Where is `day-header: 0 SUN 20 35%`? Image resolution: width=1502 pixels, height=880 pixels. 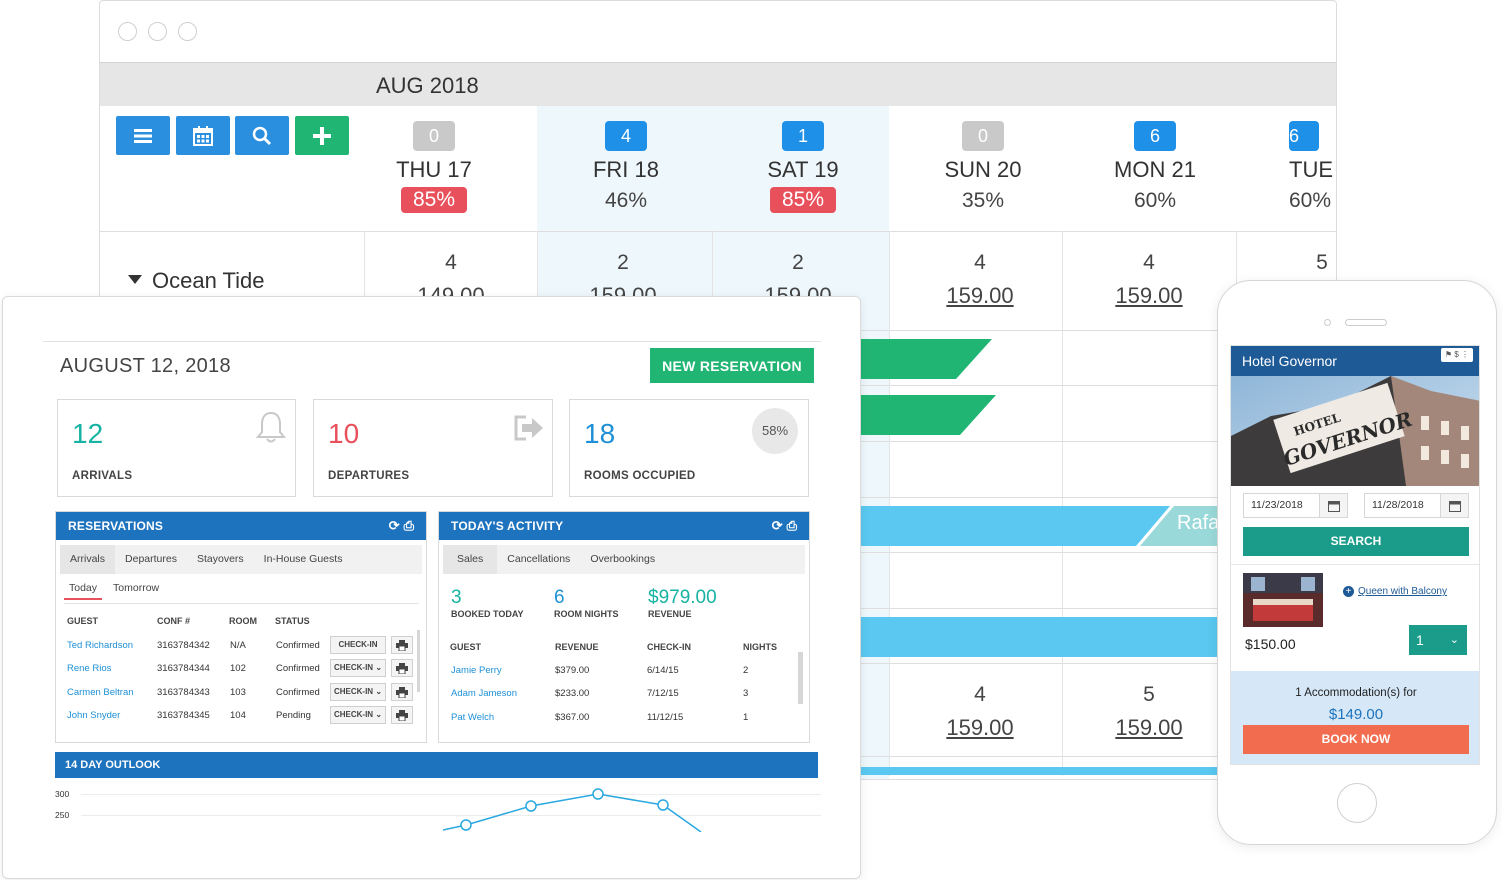
day-header: 0 SUN 20 35% is located at coordinates (983, 168).